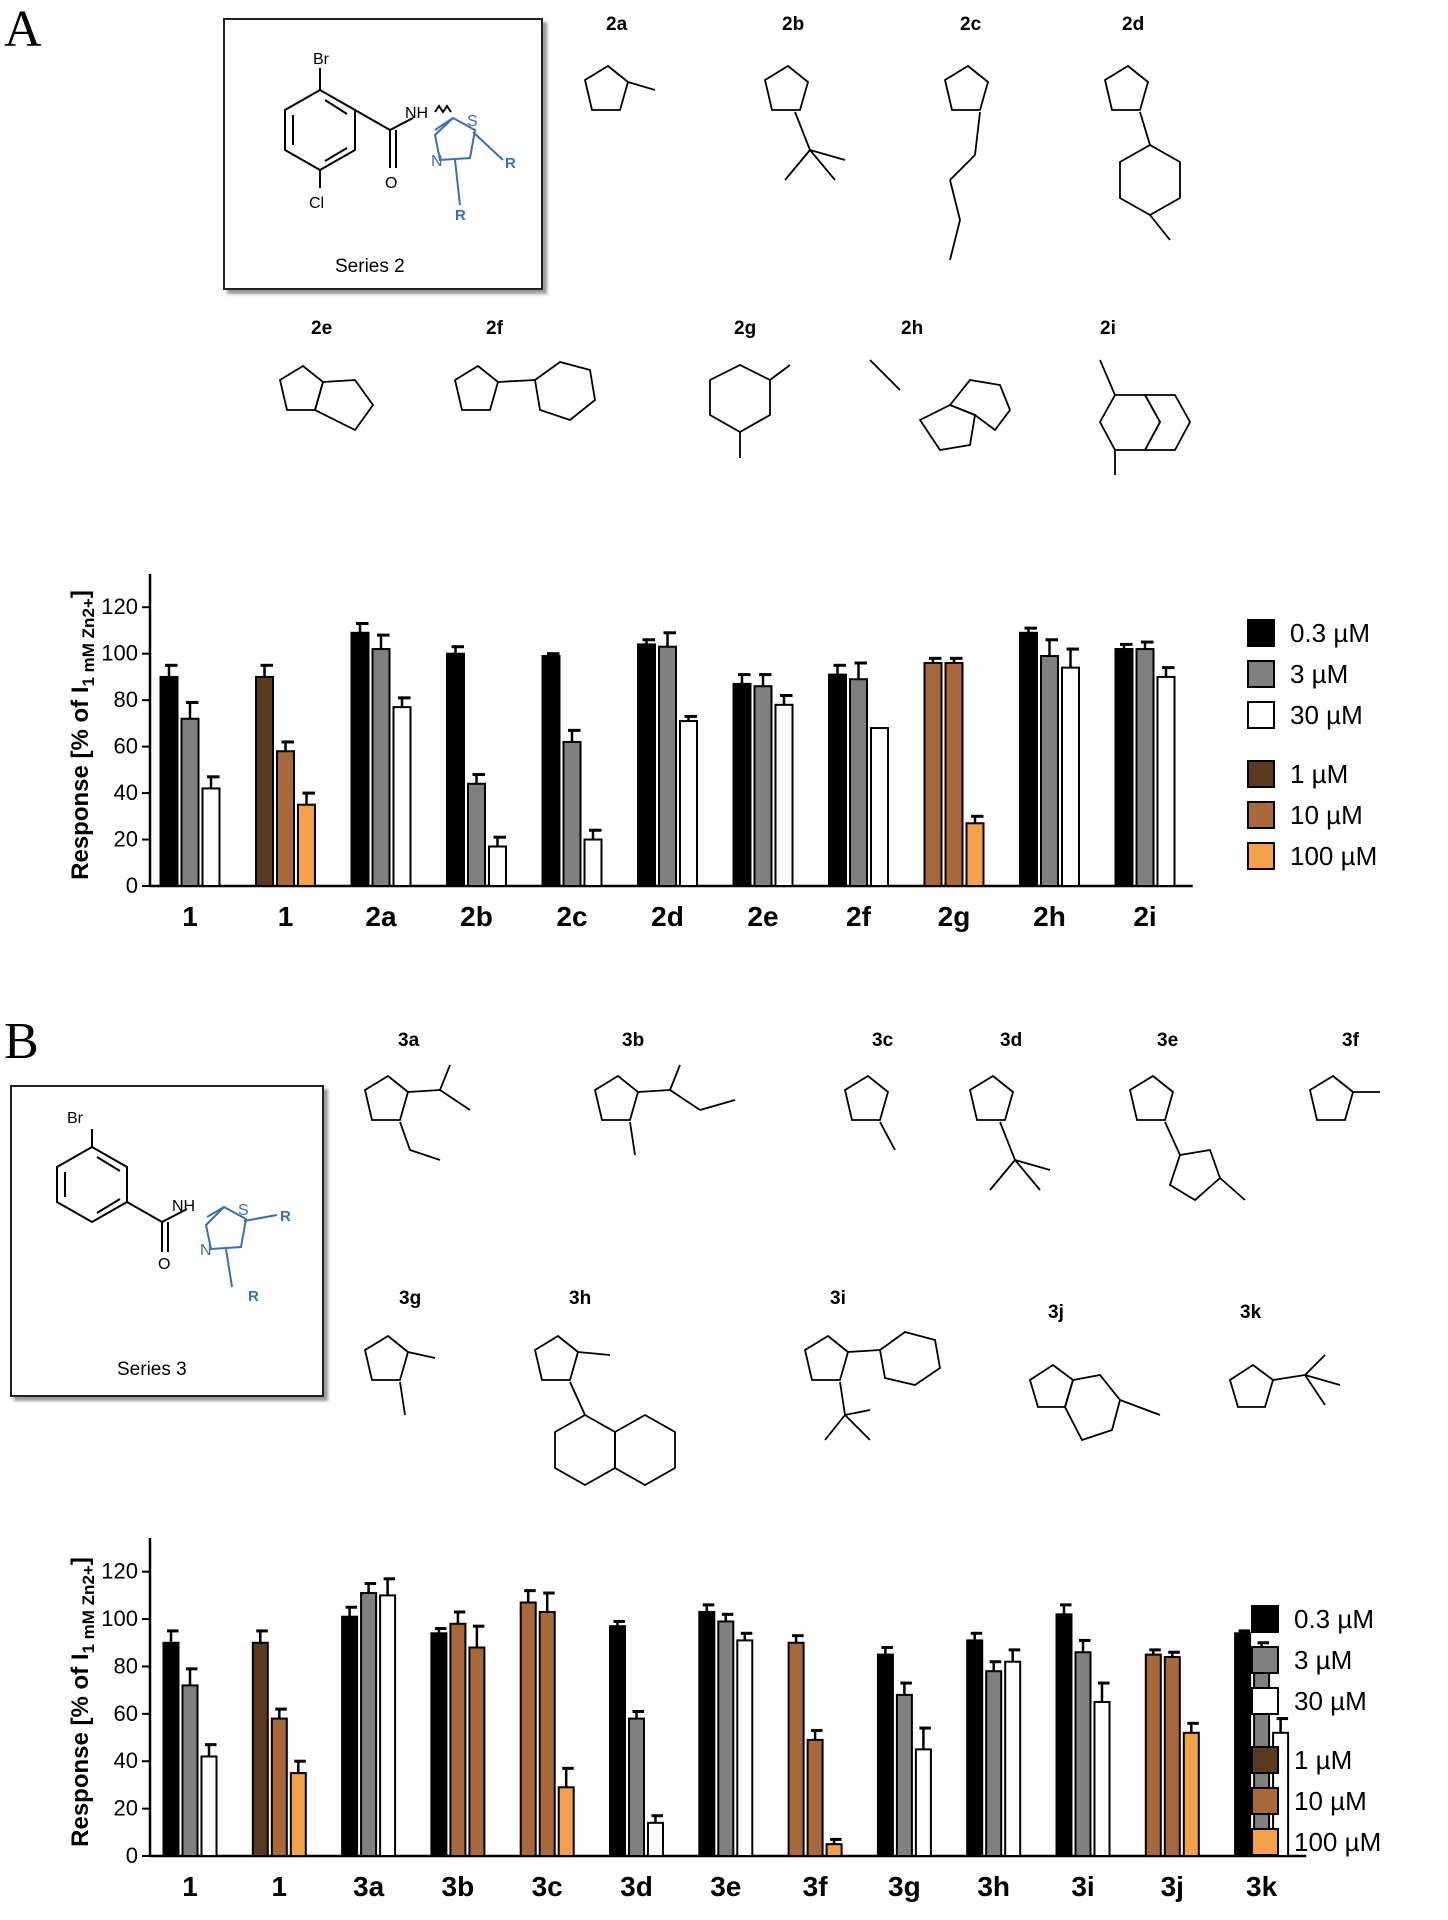 The height and width of the screenshot is (1920, 1448). What do you see at coordinates (859, 916) in the screenshot?
I see `x-category-label: 2f` at bounding box center [859, 916].